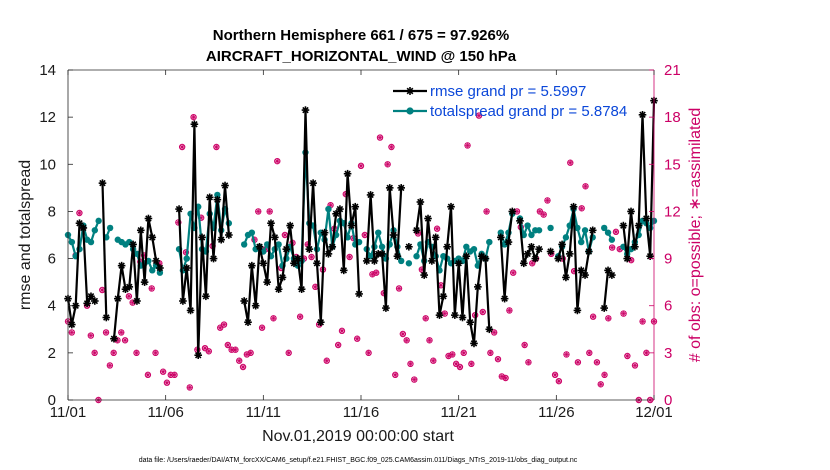  I want to click on chart-title: Northern Hemisphere 661 / 675 = 97.926%, so click(361, 35).